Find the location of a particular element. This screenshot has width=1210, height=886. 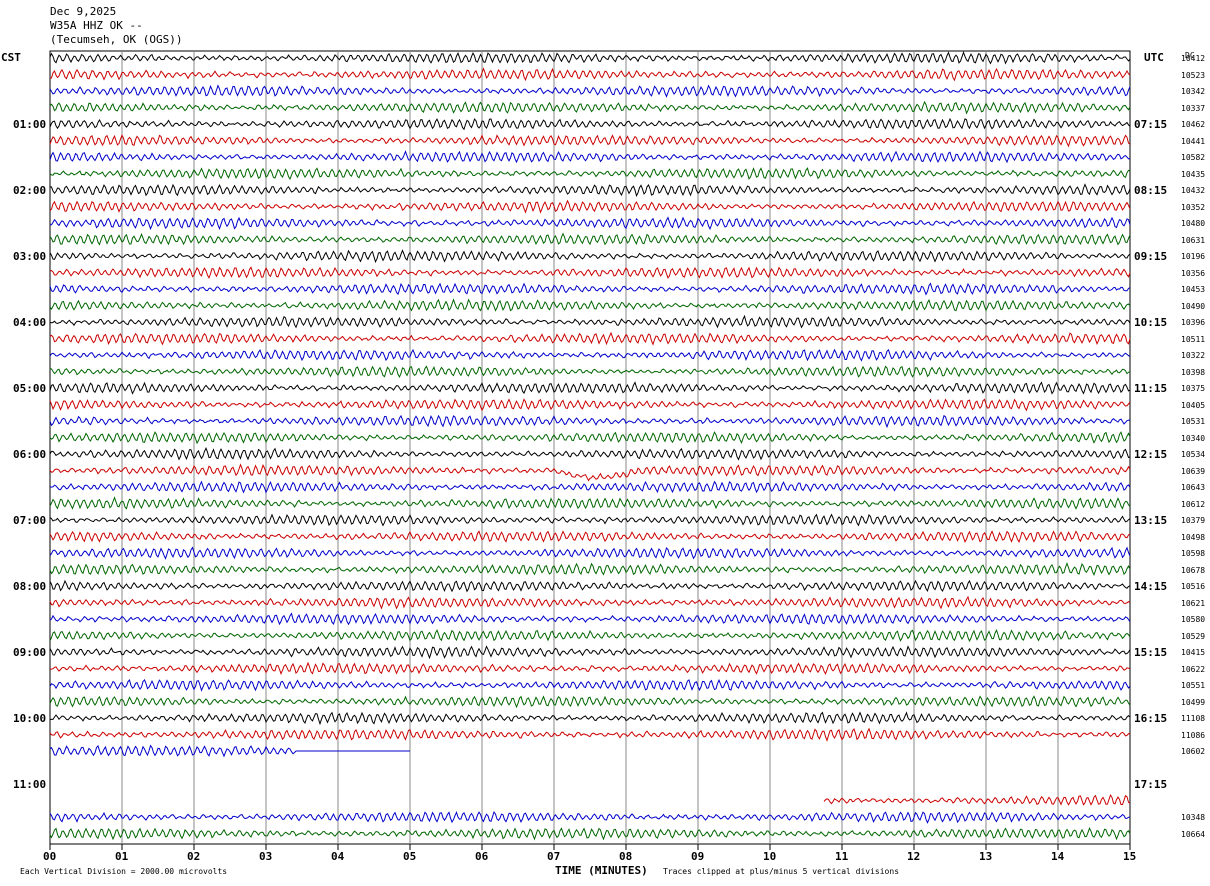

dc-offset-label: 10453 is located at coordinates (1193, 289).